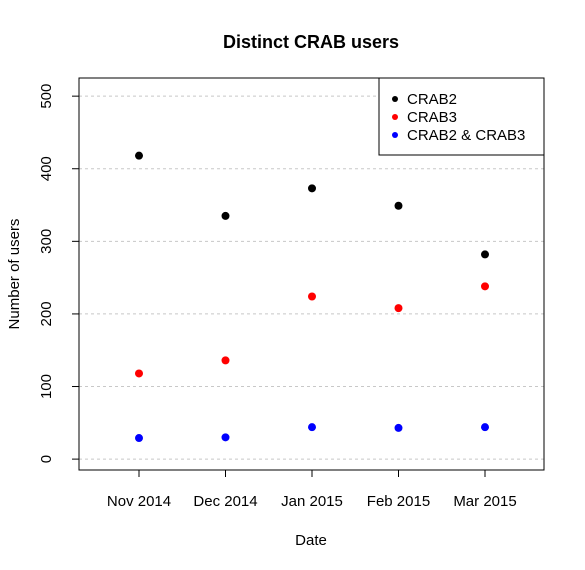  I want to click on x-tick-label: Feb 2015, so click(398, 501).